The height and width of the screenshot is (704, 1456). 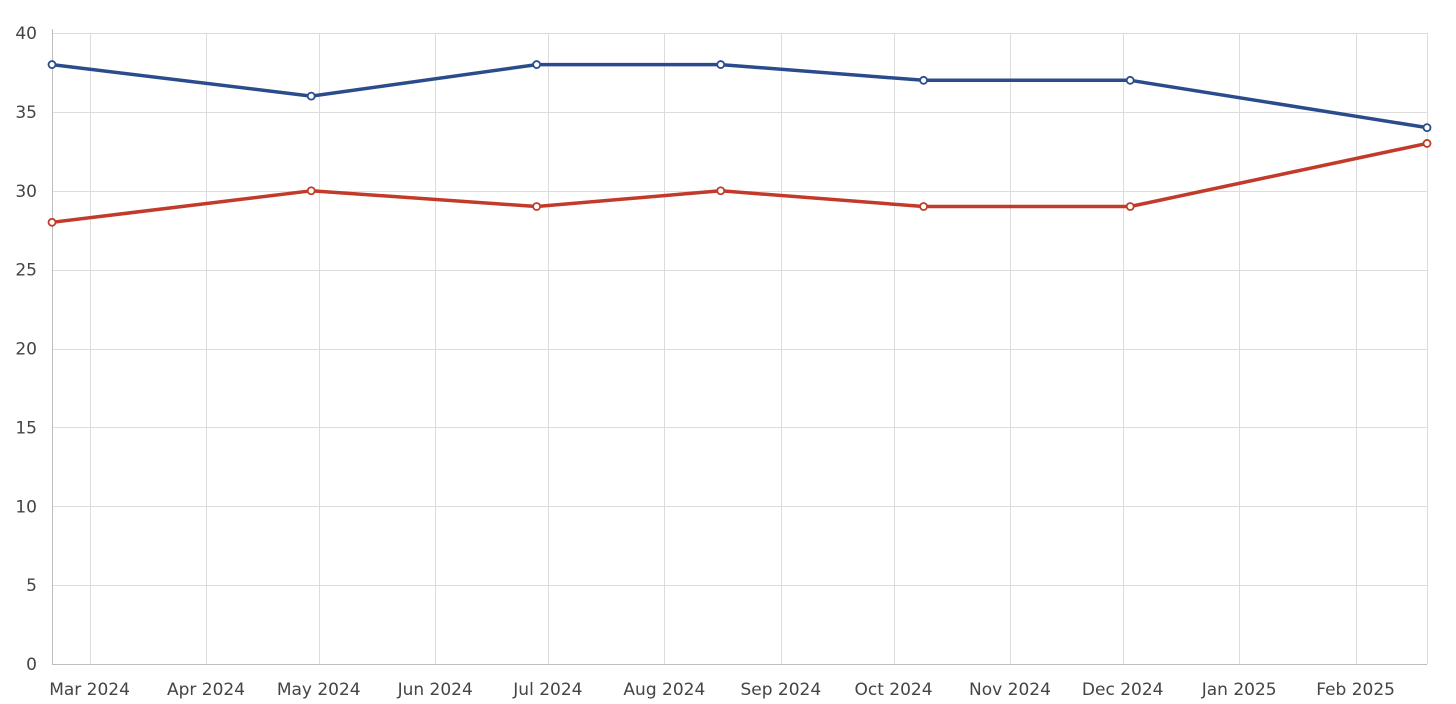 What do you see at coordinates (26, 113) in the screenshot?
I see `y-tick-label: 35` at bounding box center [26, 113].